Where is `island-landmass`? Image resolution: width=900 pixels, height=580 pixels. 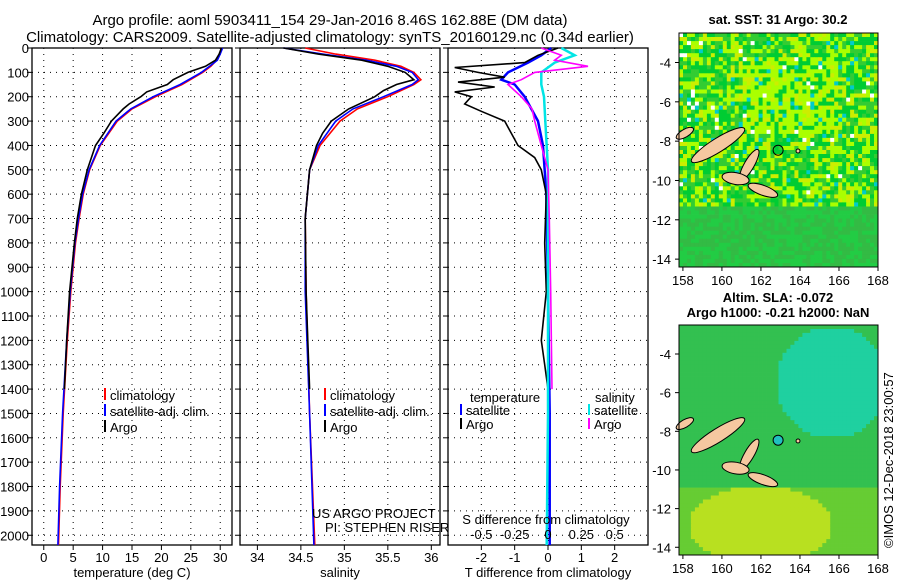 island-landmass is located at coordinates (685, 133).